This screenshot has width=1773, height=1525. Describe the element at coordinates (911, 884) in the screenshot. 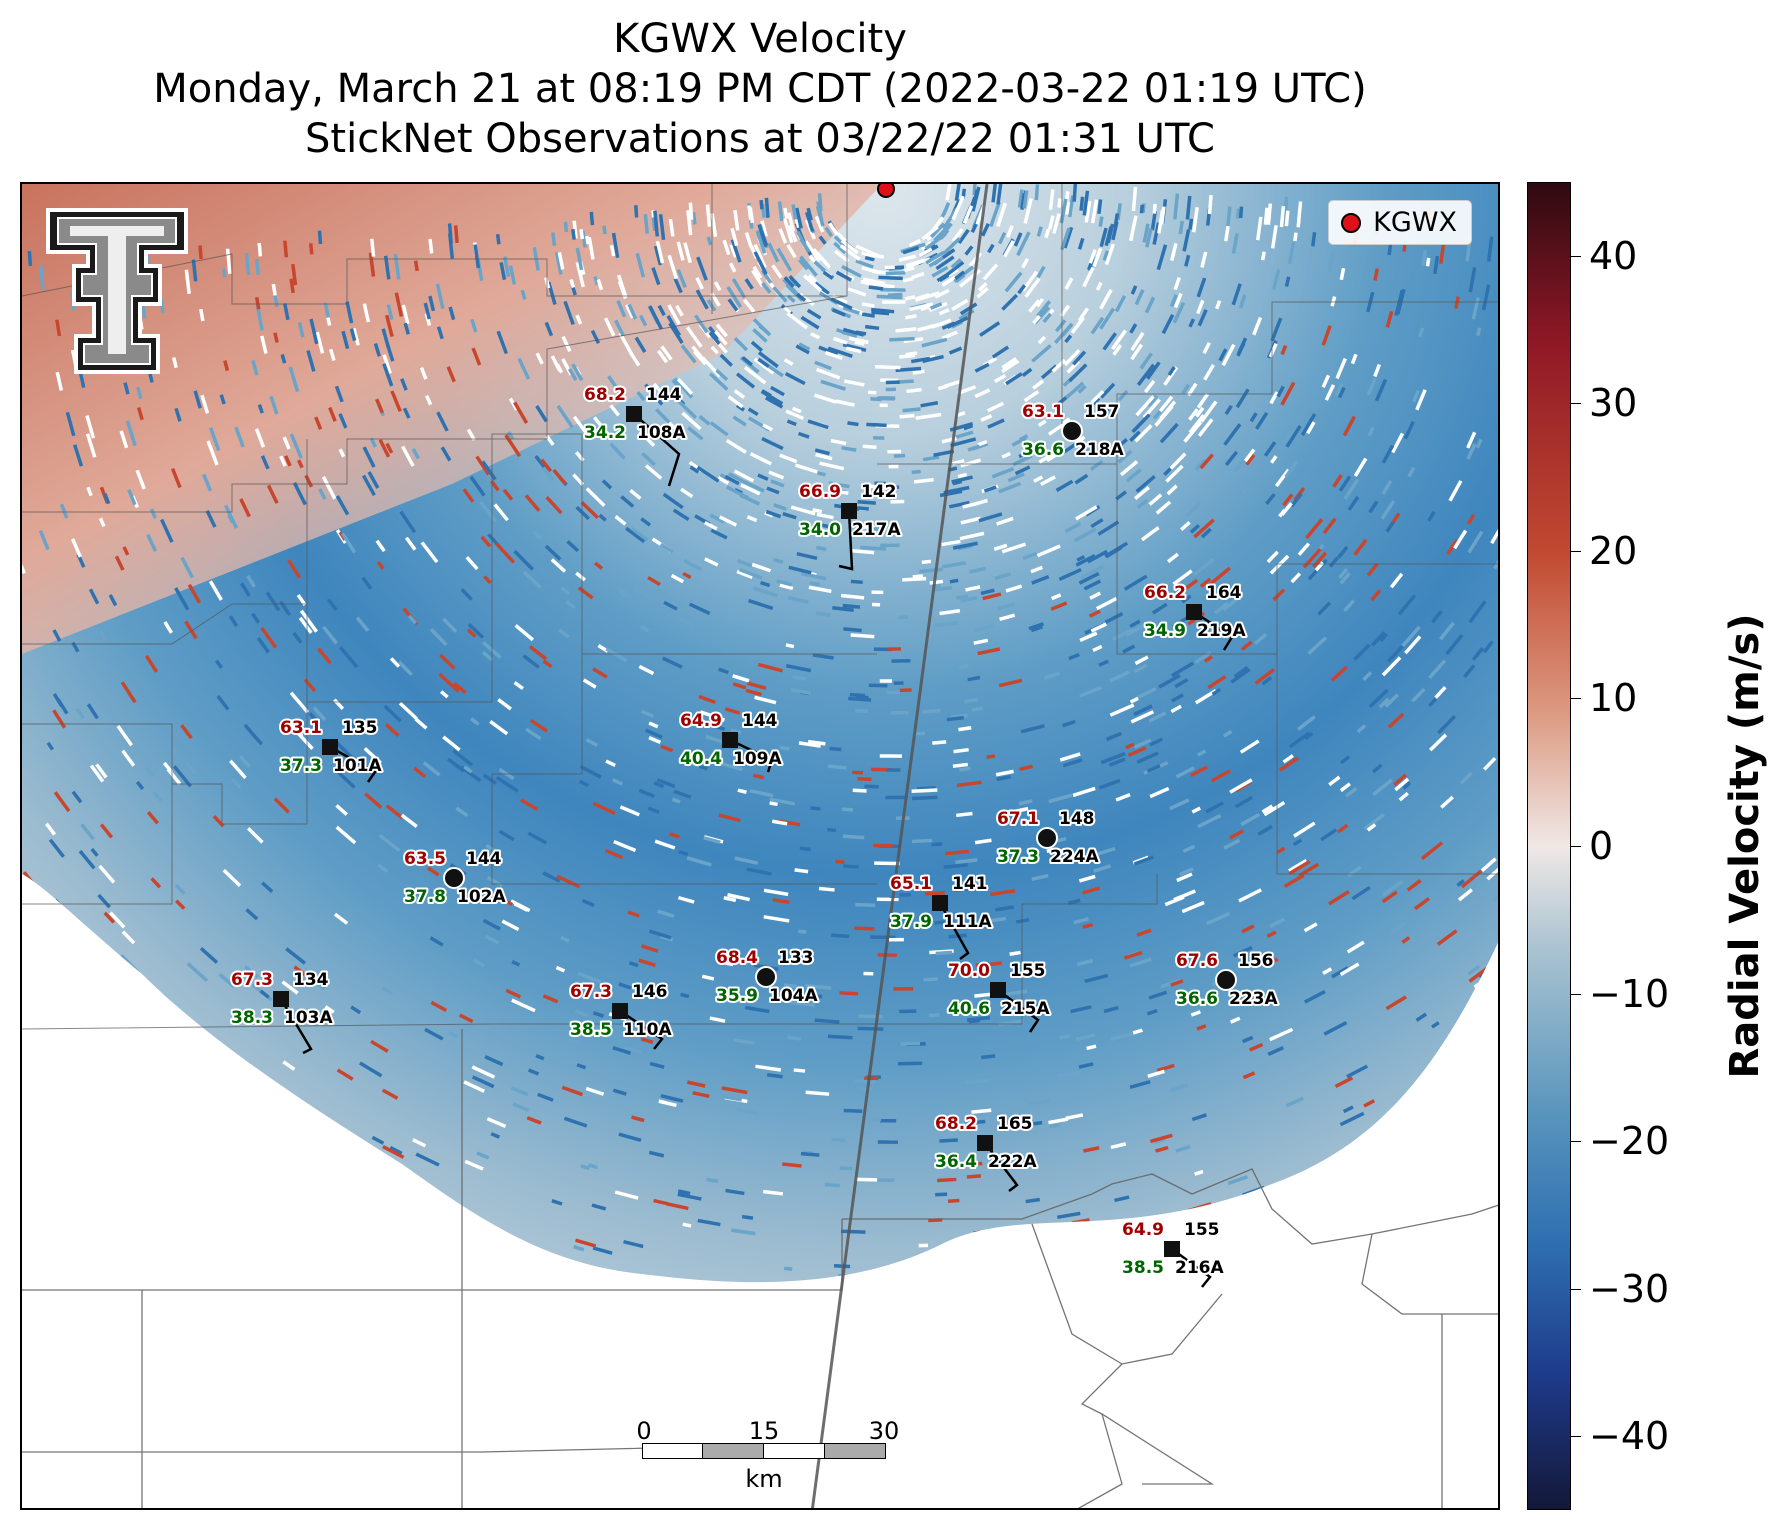

I see `station-temperature: 65.1` at that location.